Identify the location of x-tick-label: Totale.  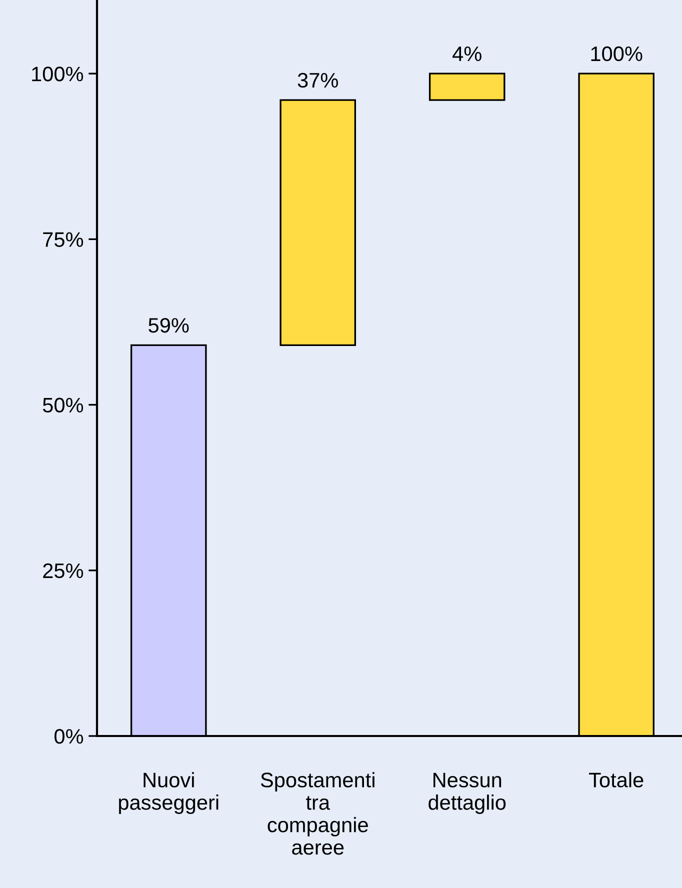
(616, 780).